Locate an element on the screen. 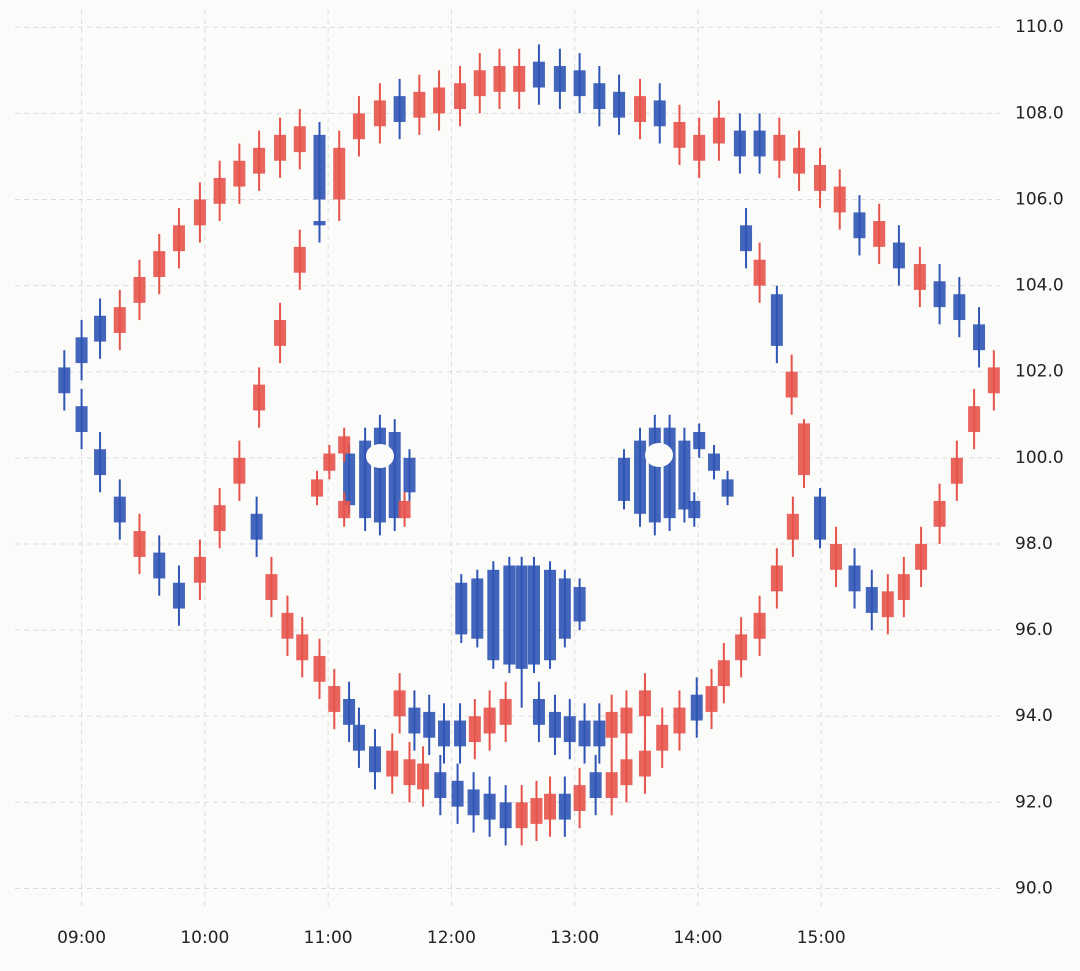 The width and height of the screenshot is (1080, 971). y-tick-label: 94.0 is located at coordinates (1034, 716).